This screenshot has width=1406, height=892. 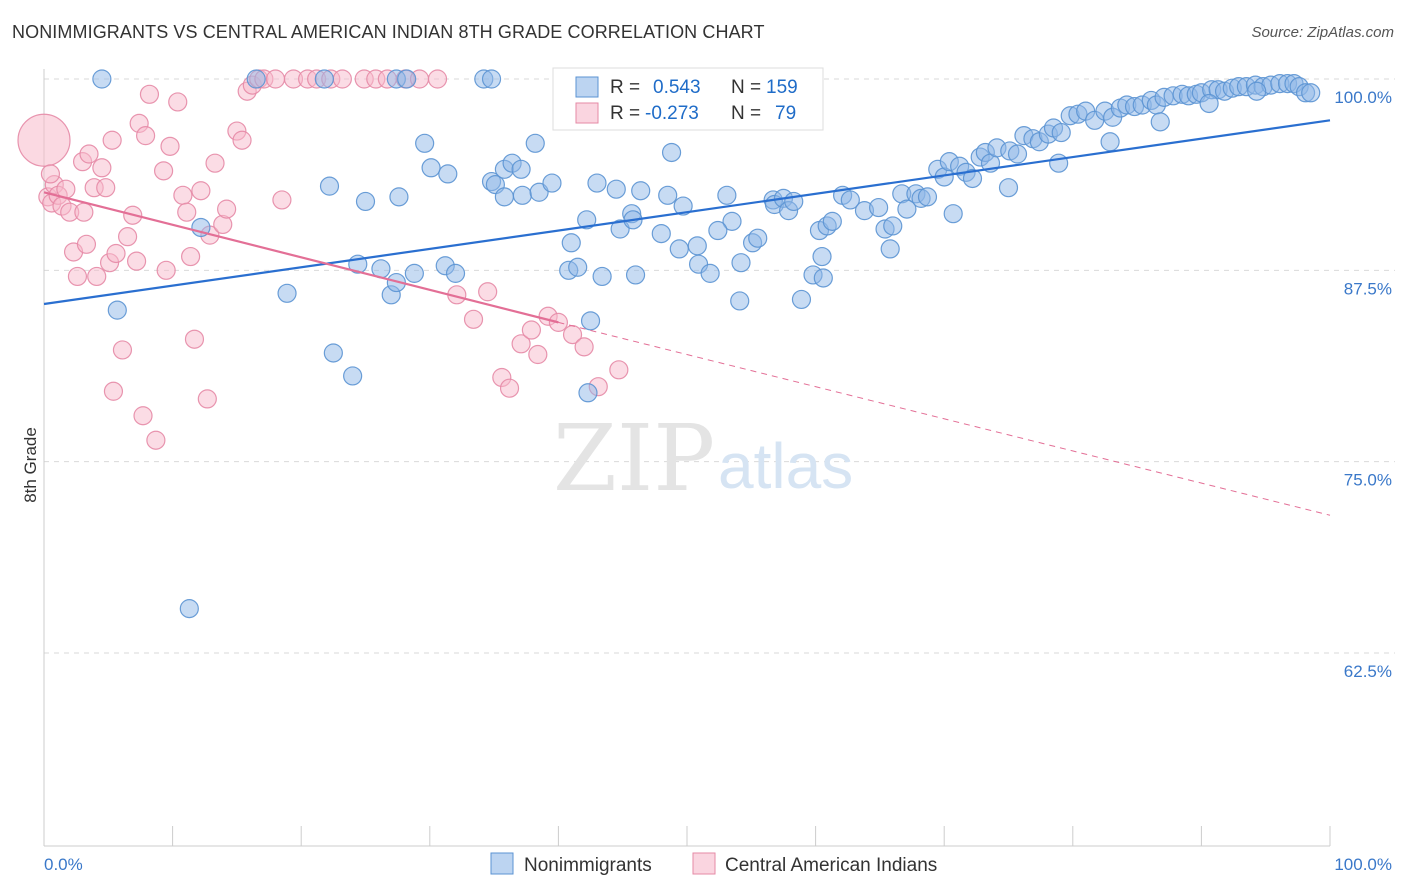 I want to click on legend-n-value-nonimmigrants: 159, so click(x=782, y=87).